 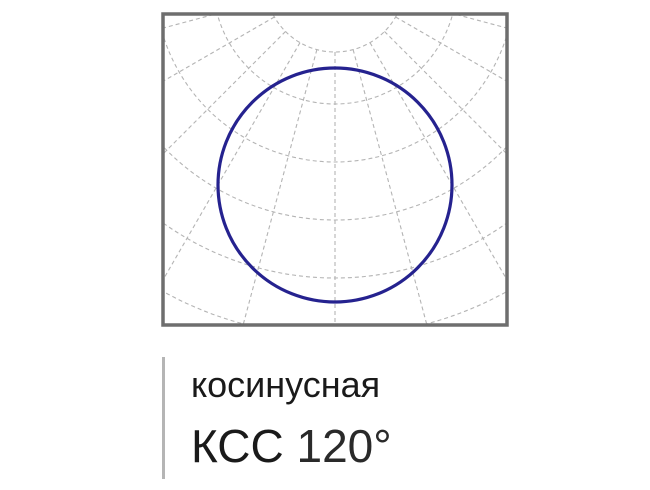 What do you see at coordinates (286, 384) in the screenshot?
I see `curve-type-label: косинусная` at bounding box center [286, 384].